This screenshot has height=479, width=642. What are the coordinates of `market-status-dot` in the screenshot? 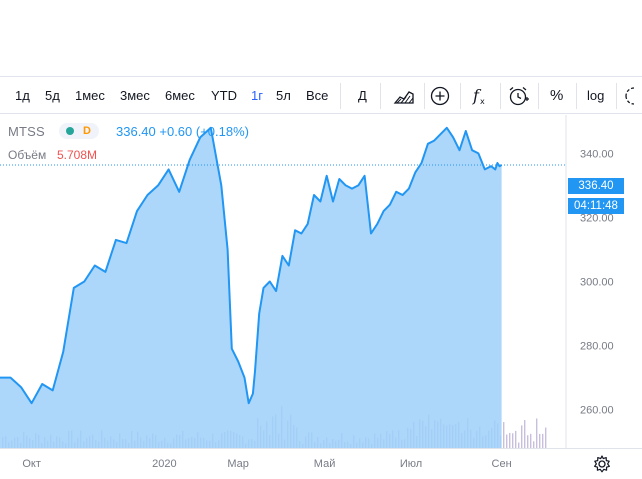 It's located at (70, 131).